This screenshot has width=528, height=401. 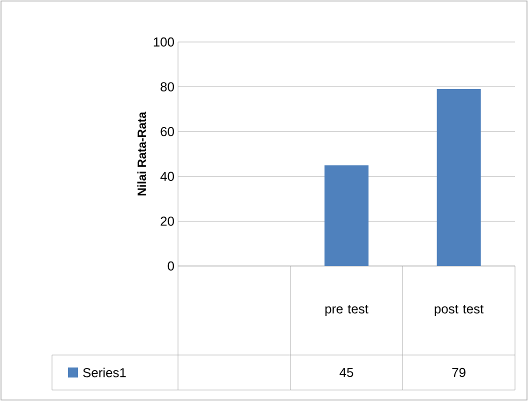 I want to click on y-tick-label: 100, so click(x=164, y=42).